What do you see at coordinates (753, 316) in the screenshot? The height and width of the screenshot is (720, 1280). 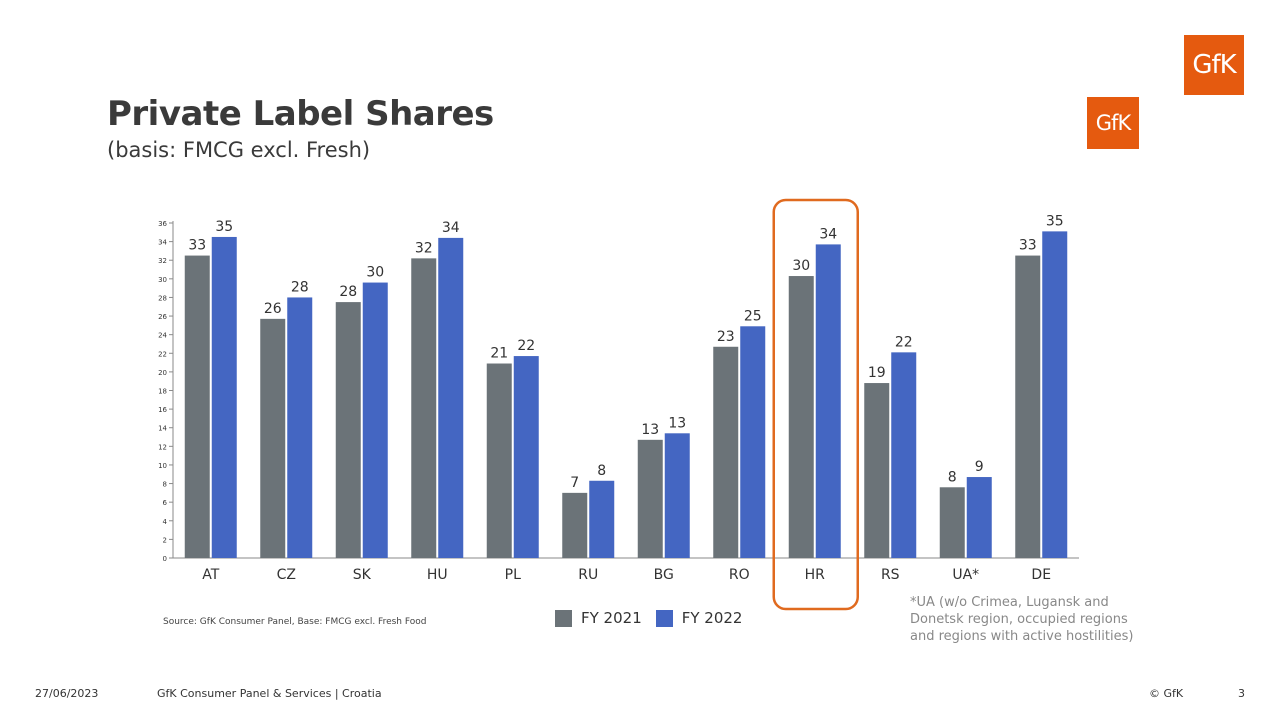 I see `data-label-fy2022: 25` at bounding box center [753, 316].